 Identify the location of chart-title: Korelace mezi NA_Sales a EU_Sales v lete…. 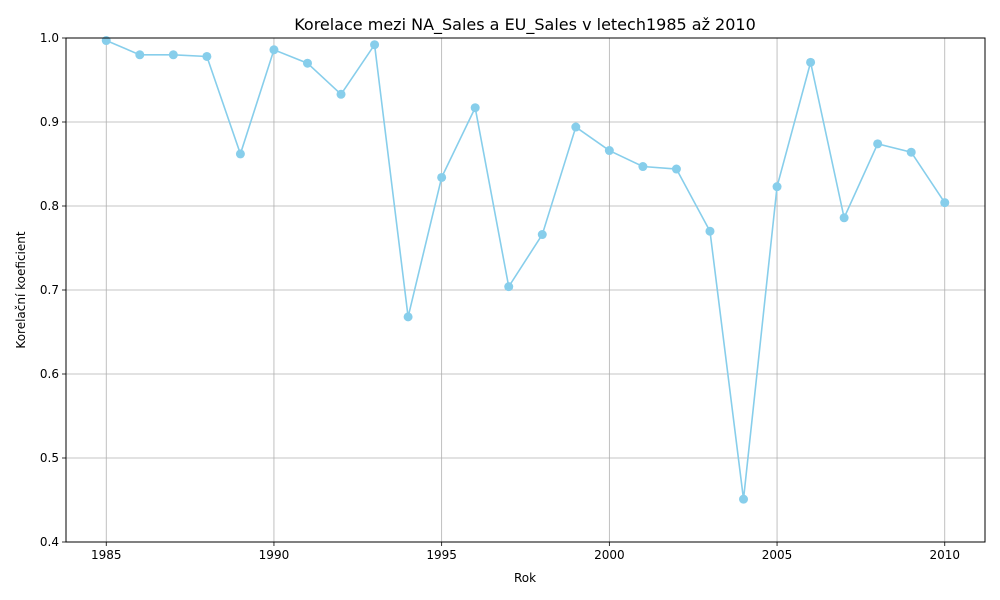
(525, 25).